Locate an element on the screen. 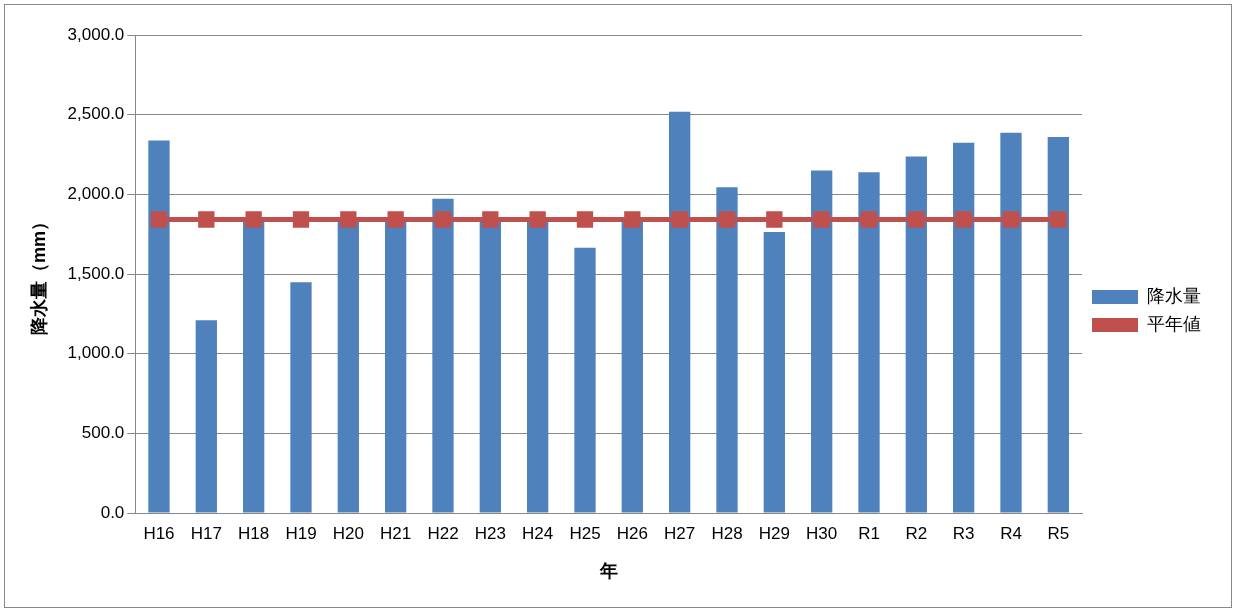 The image size is (1240, 616). y-axis-title: 降水量（mm） is located at coordinates (38, 274).